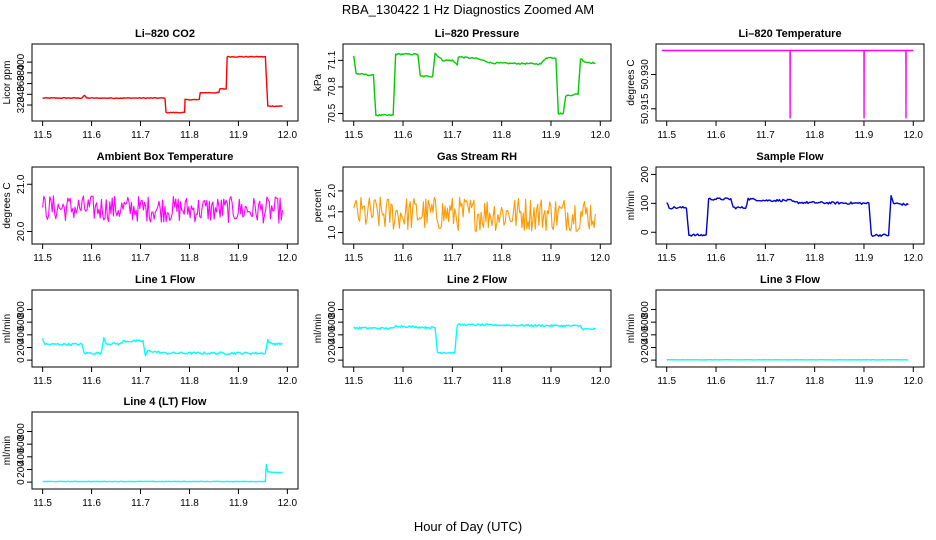 This screenshot has width=936, height=540. I want to click on panel-title: Ambient Box Temperature, so click(165, 157).